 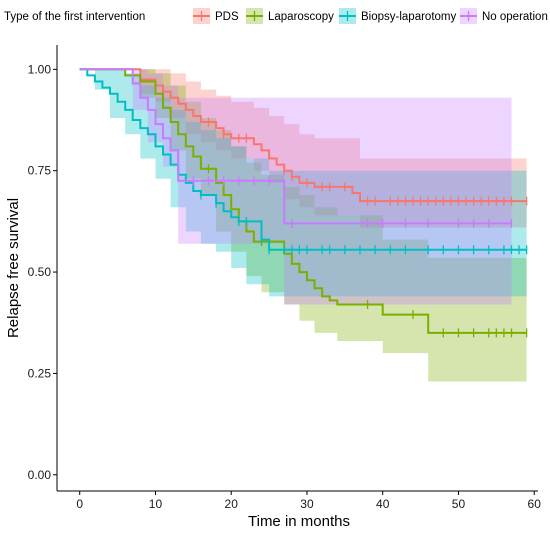 I want to click on x-axis-title: Time in months, so click(x=299, y=521).